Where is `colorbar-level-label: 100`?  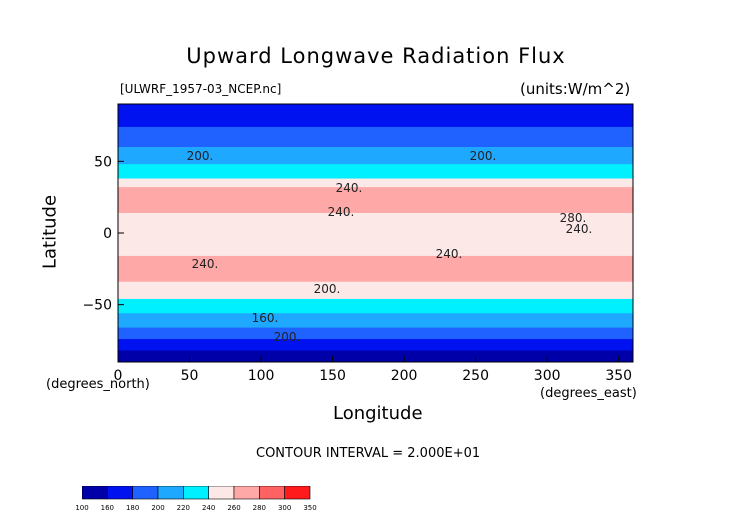 colorbar-level-label: 100 is located at coordinates (82, 508).